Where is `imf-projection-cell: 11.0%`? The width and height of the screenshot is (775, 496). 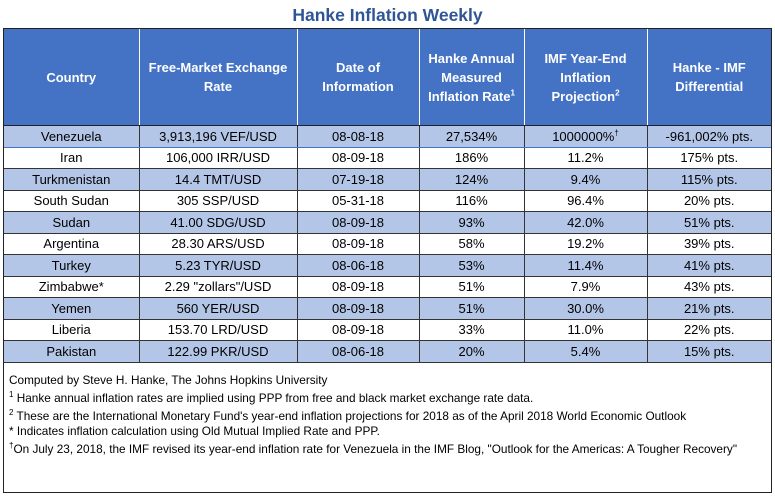
imf-projection-cell: 11.0% is located at coordinates (586, 330).